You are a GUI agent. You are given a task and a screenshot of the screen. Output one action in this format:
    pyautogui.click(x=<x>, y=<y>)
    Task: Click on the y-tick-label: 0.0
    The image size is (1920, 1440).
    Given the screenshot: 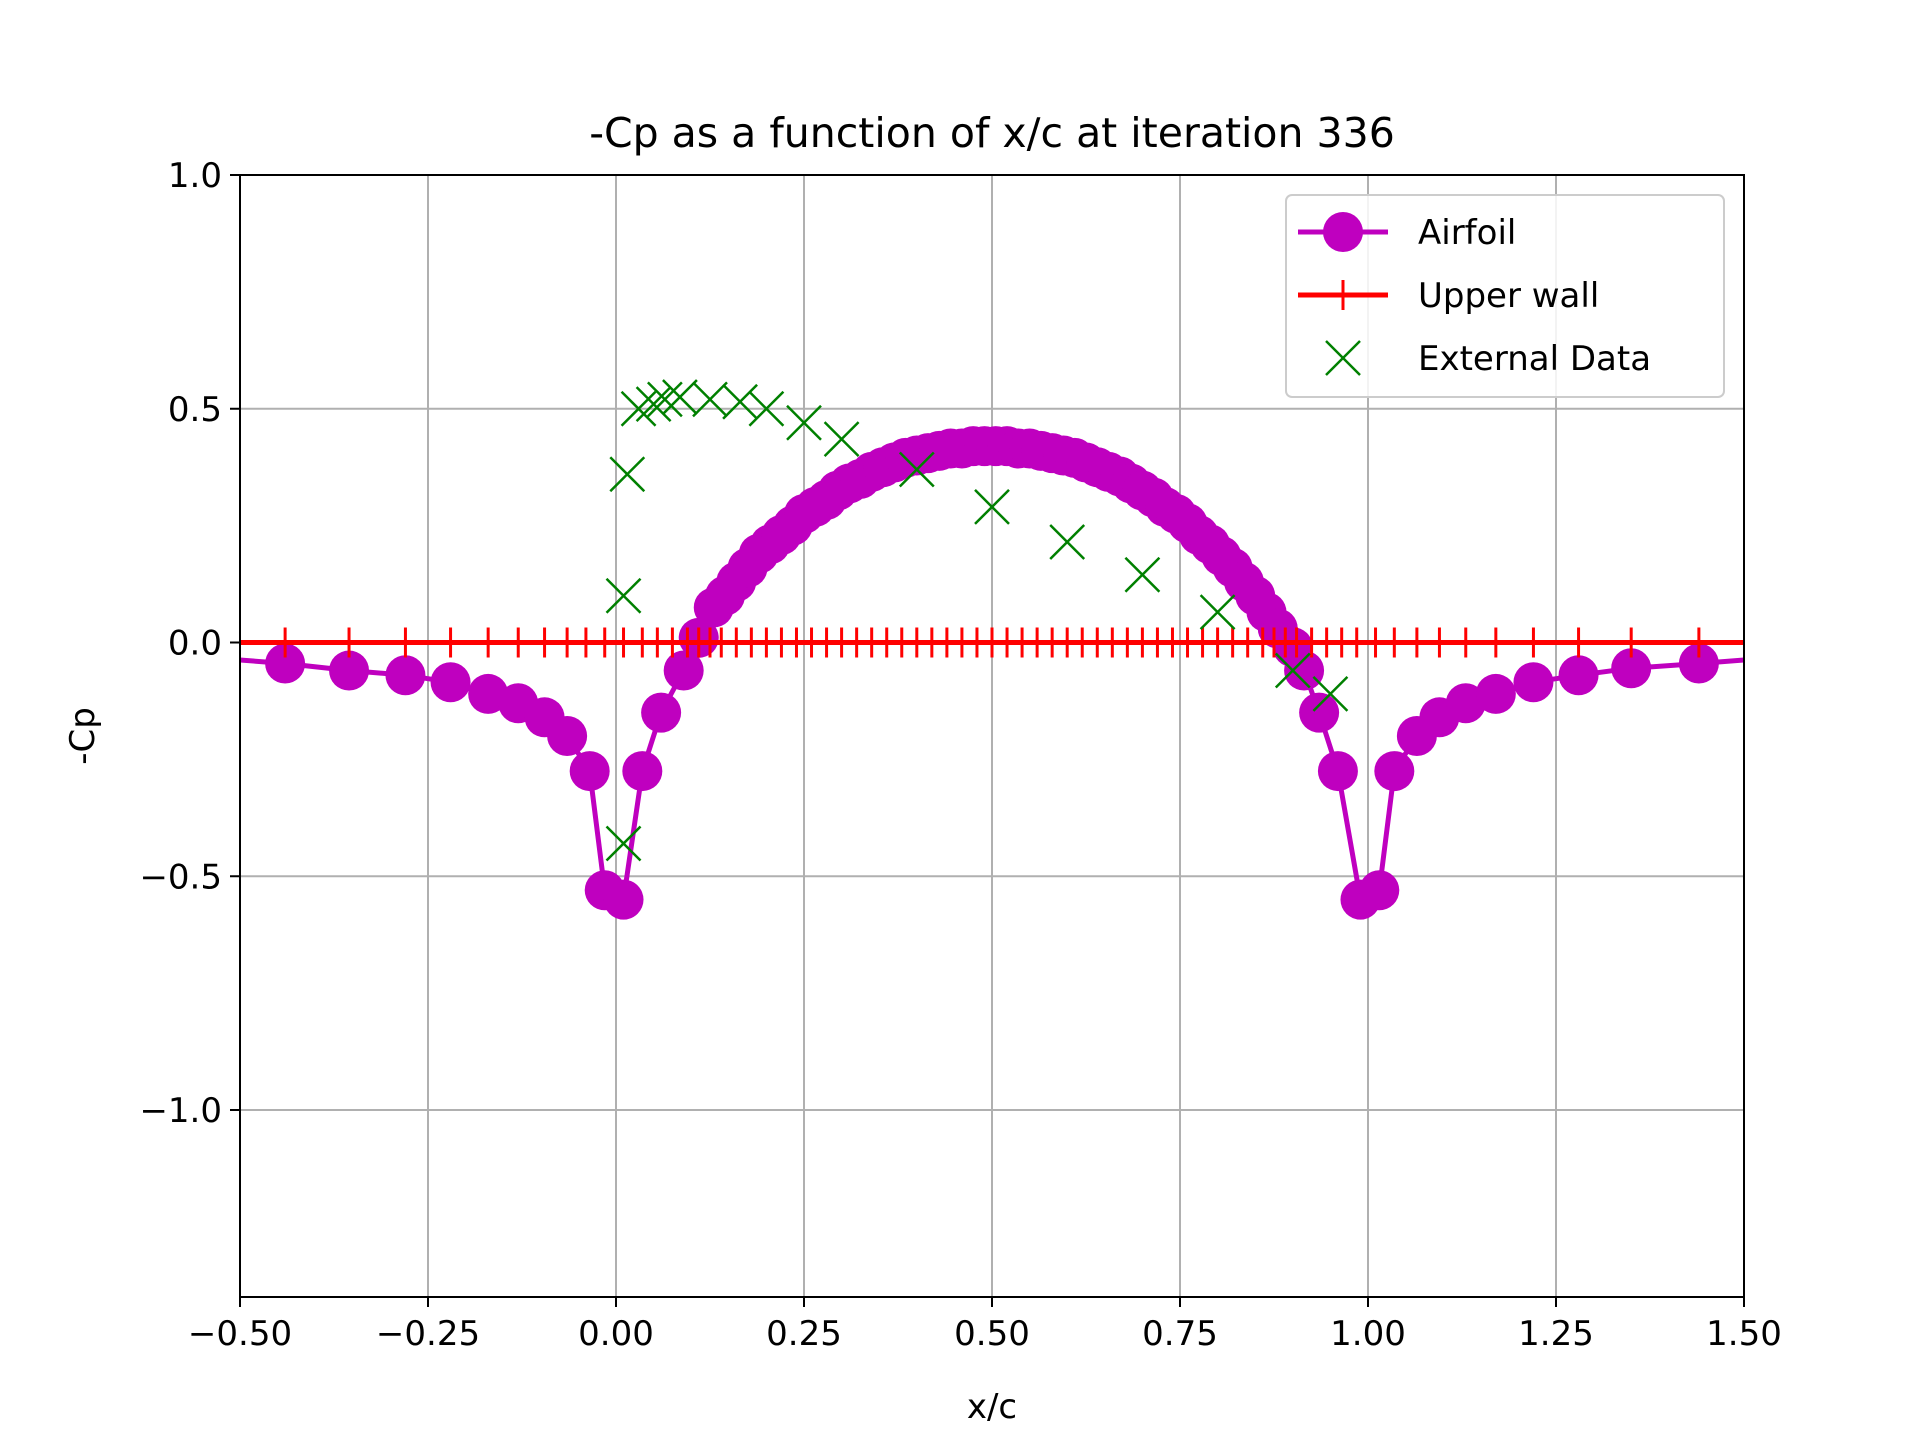 What is the action you would take?
    pyautogui.click(x=195, y=644)
    